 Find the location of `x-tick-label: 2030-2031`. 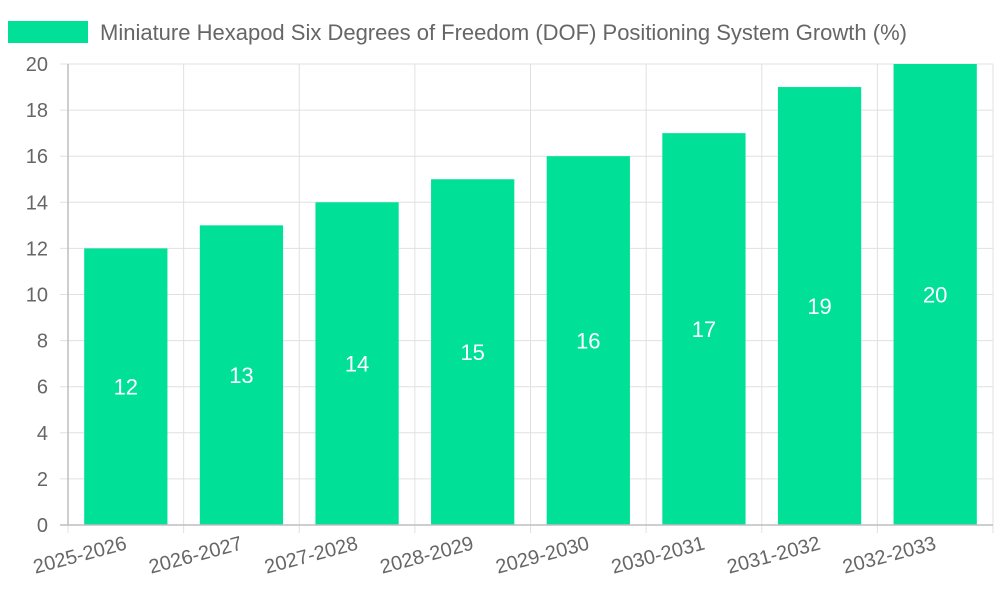

x-tick-label: 2030-2031 is located at coordinates (658, 556).